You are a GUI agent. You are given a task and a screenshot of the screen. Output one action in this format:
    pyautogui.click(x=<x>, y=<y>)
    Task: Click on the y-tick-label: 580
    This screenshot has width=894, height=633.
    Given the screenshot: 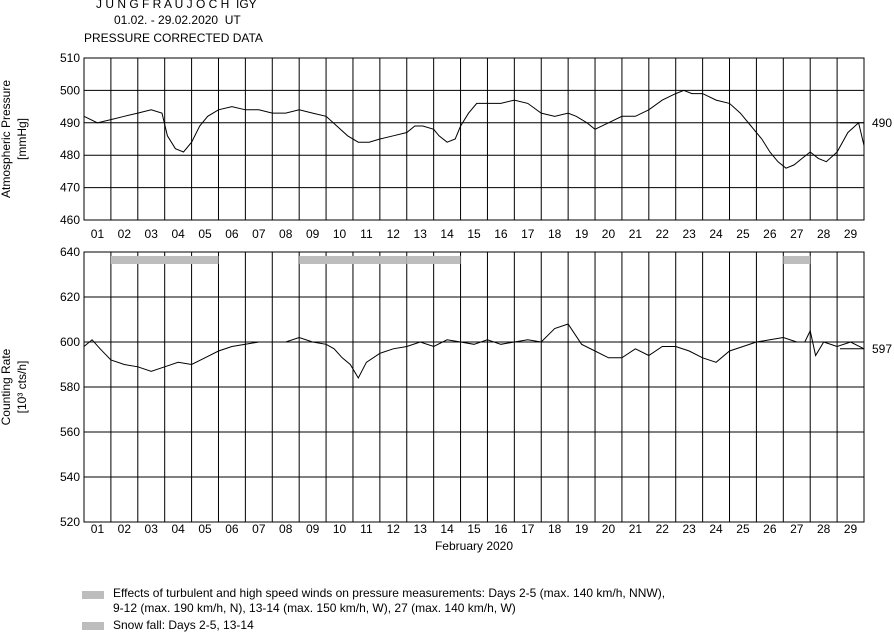 What is the action you would take?
    pyautogui.click(x=70, y=387)
    